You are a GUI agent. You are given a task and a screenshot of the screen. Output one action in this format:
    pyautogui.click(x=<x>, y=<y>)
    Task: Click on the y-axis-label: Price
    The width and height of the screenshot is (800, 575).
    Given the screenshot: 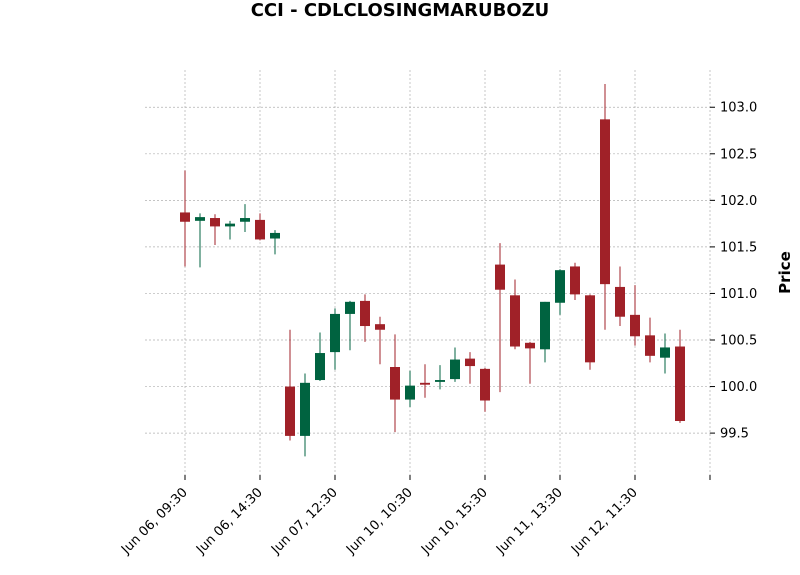 What is the action you would take?
    pyautogui.click(x=785, y=272)
    